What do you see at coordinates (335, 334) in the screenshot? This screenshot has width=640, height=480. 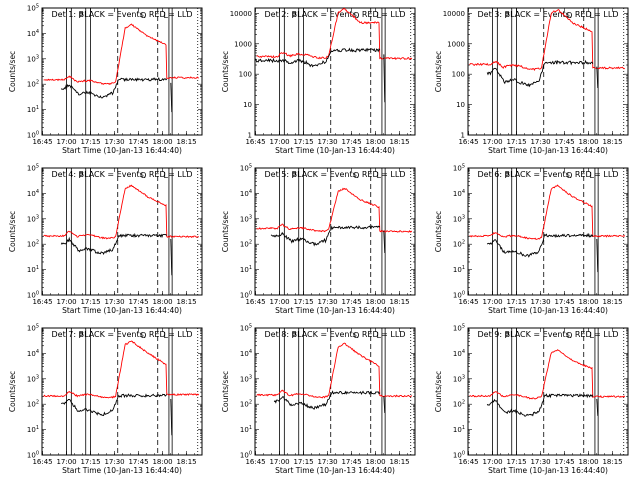 I see `panel-title: Det 8: BLACK = Events, RED = LLD` at bounding box center [335, 334].